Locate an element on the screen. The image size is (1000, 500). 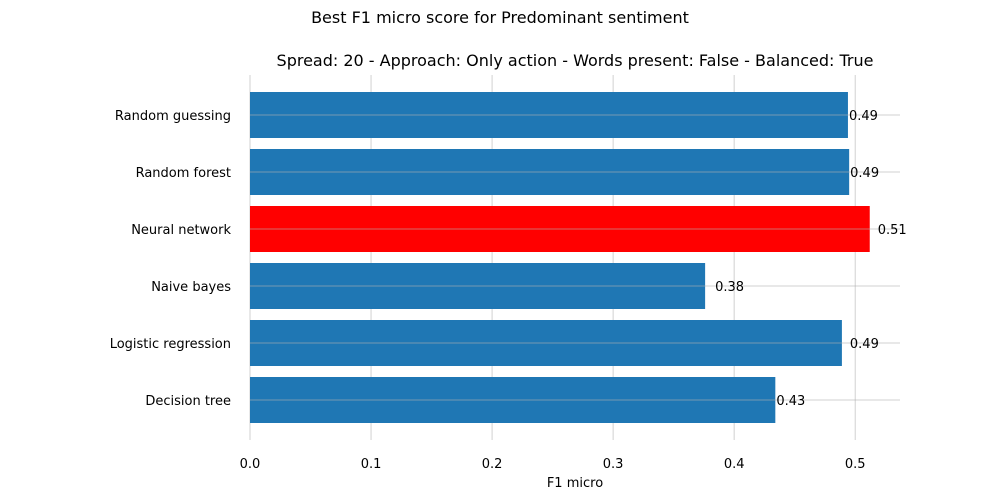
value-labels: 0.49 0.49 0.51 0.38 0.49 0.43 is located at coordinates (811, 259).